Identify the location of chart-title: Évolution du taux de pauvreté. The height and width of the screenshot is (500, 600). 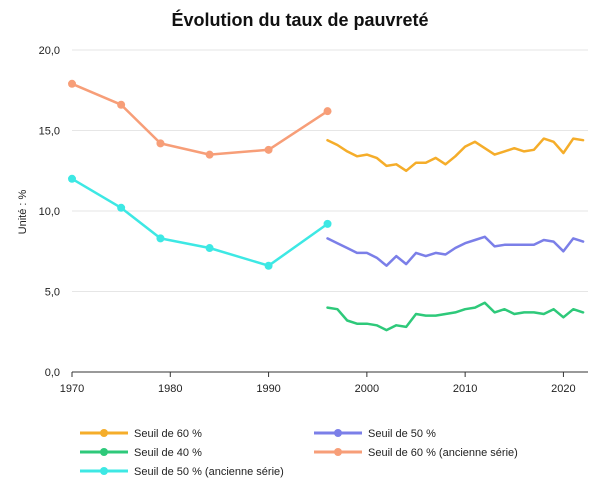
(299, 19).